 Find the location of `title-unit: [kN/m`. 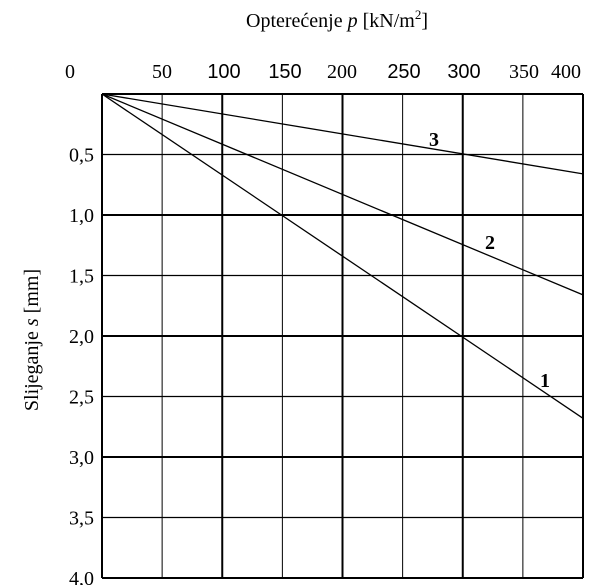

title-unit: [kN/m is located at coordinates (387, 21).